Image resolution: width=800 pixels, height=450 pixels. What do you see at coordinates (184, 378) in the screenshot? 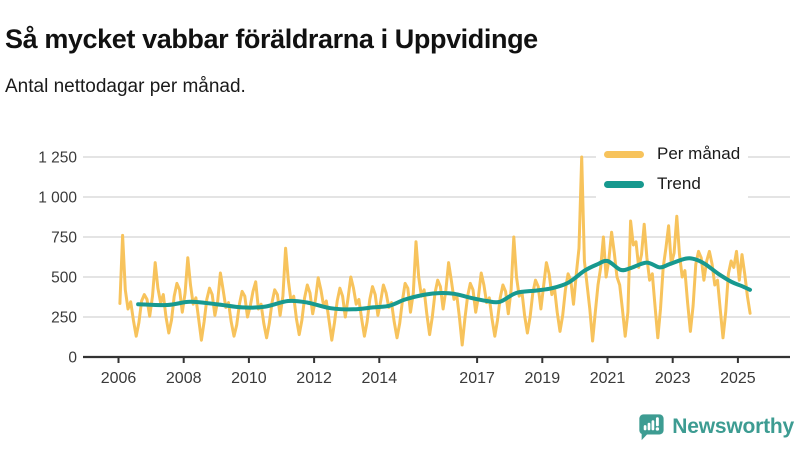
I see `x-axis-tick-label: 2008` at bounding box center [184, 378].